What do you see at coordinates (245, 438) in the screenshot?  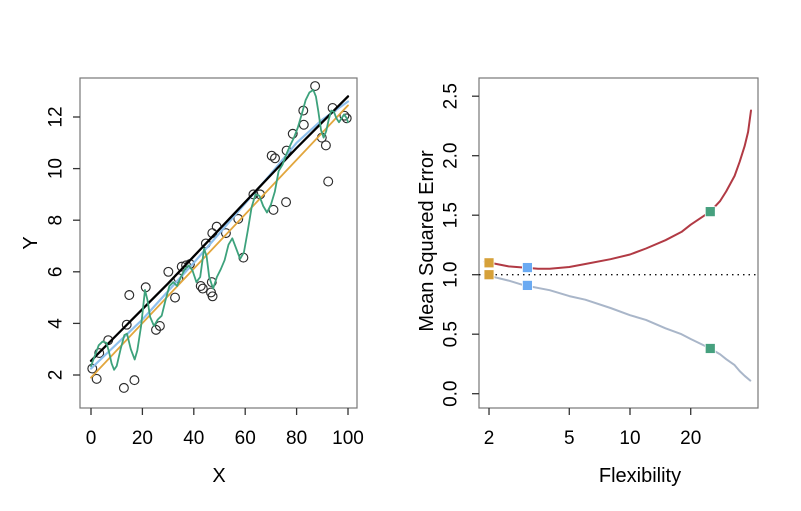 I see `x-tick-label: 60` at bounding box center [245, 438].